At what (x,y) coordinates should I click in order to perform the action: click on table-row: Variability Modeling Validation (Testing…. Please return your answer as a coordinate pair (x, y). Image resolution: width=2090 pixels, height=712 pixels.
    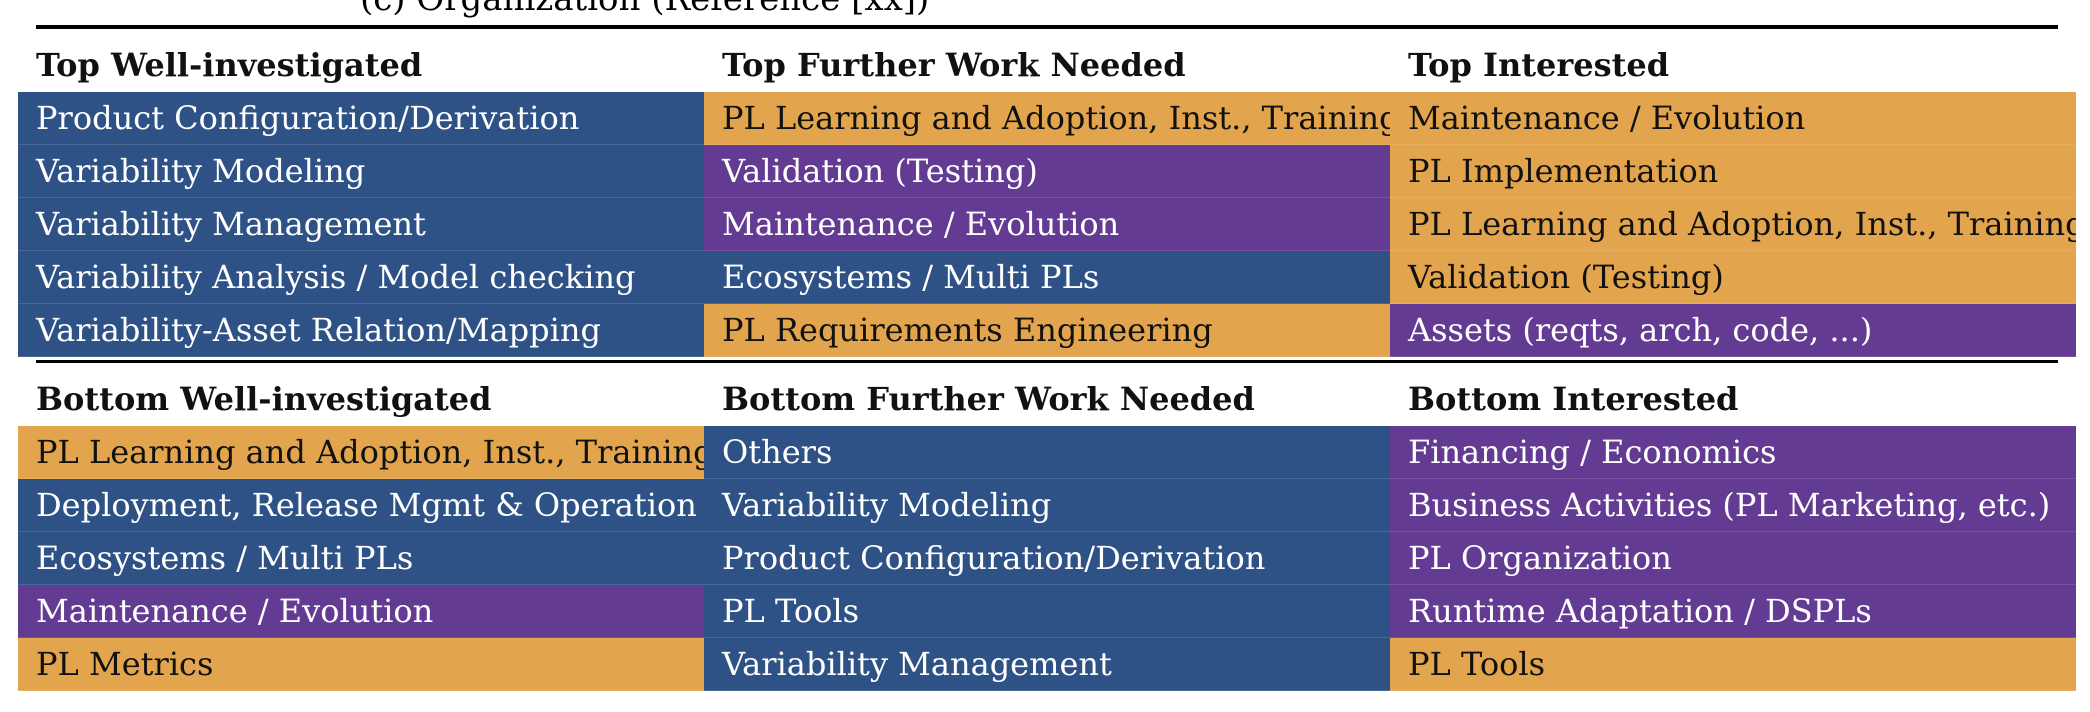
    Looking at the image, I should click on (1047, 171).